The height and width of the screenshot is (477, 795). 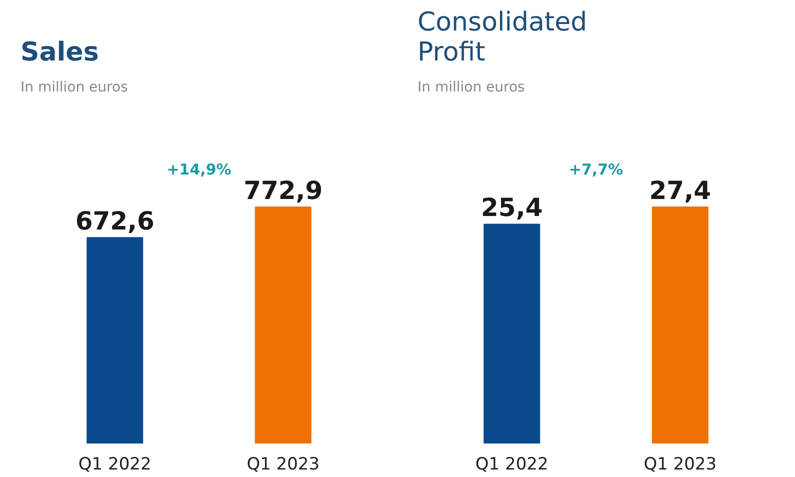 What do you see at coordinates (512, 207) in the screenshot?
I see `data-label: 25,4` at bounding box center [512, 207].